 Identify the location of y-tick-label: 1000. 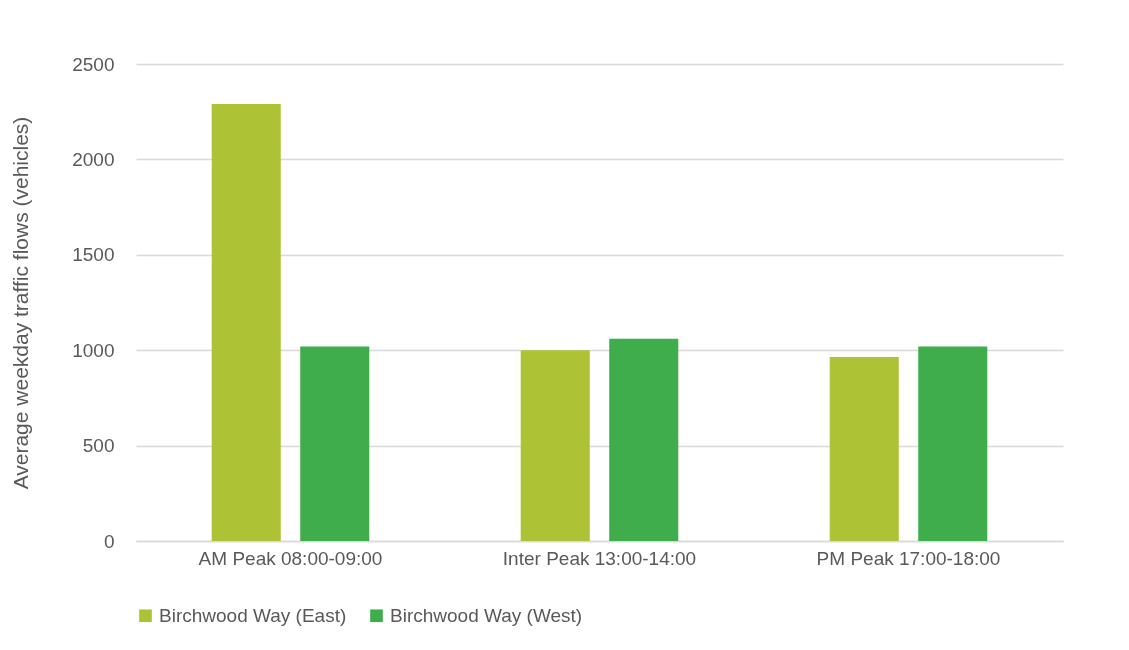
(93, 350).